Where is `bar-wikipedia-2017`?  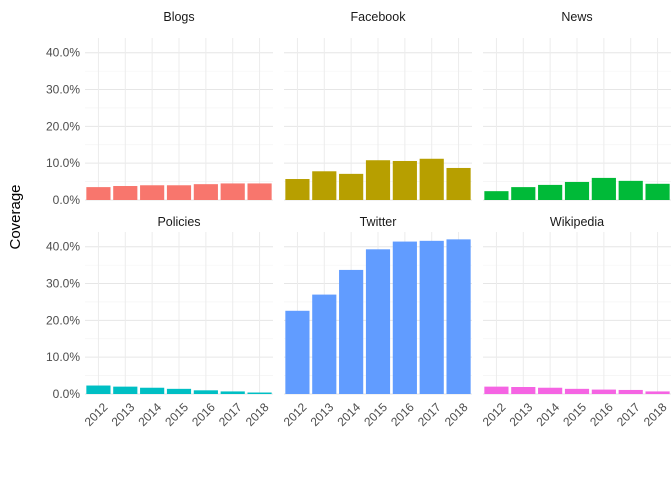 bar-wikipedia-2017 is located at coordinates (630, 391).